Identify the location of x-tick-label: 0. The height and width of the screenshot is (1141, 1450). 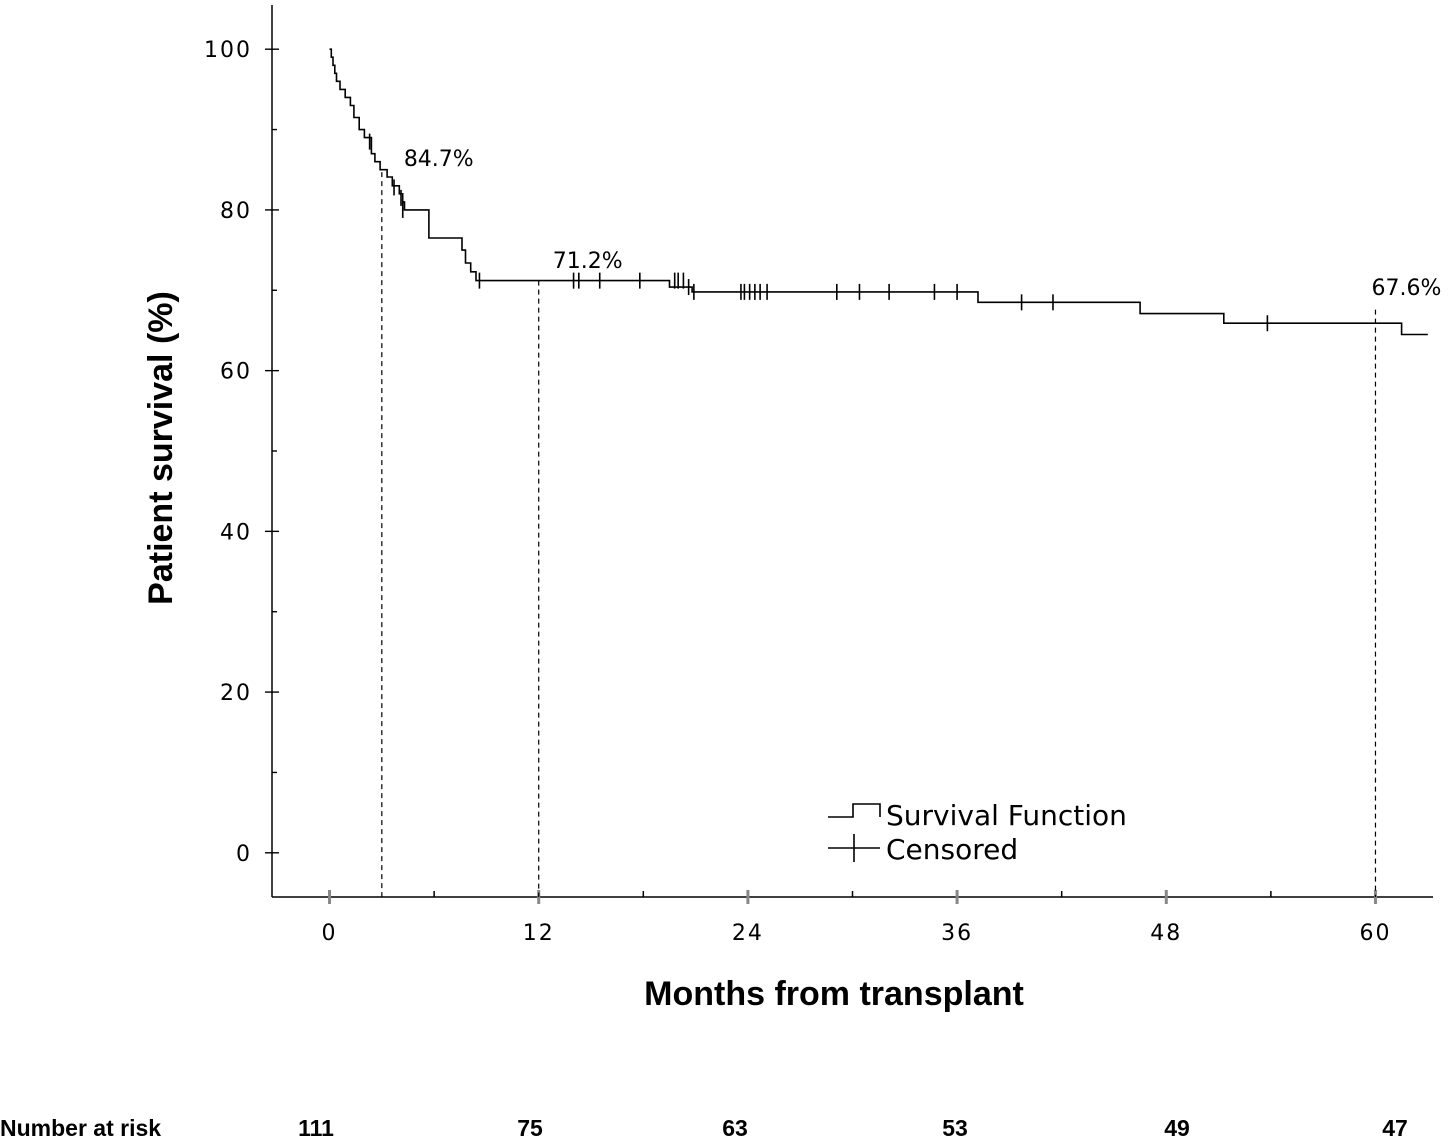
(330, 933).